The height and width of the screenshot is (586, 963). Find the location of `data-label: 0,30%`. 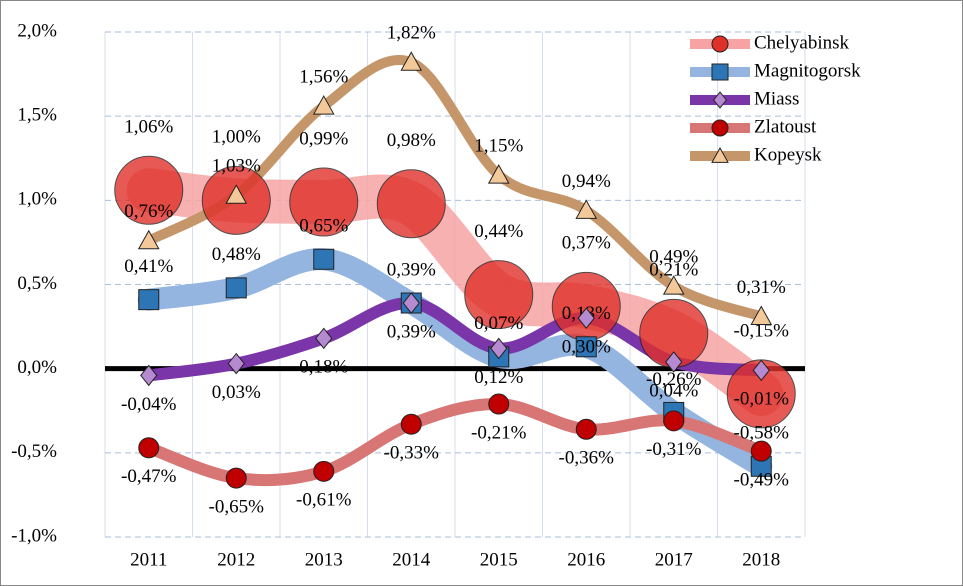

data-label: 0,30% is located at coordinates (586, 347).